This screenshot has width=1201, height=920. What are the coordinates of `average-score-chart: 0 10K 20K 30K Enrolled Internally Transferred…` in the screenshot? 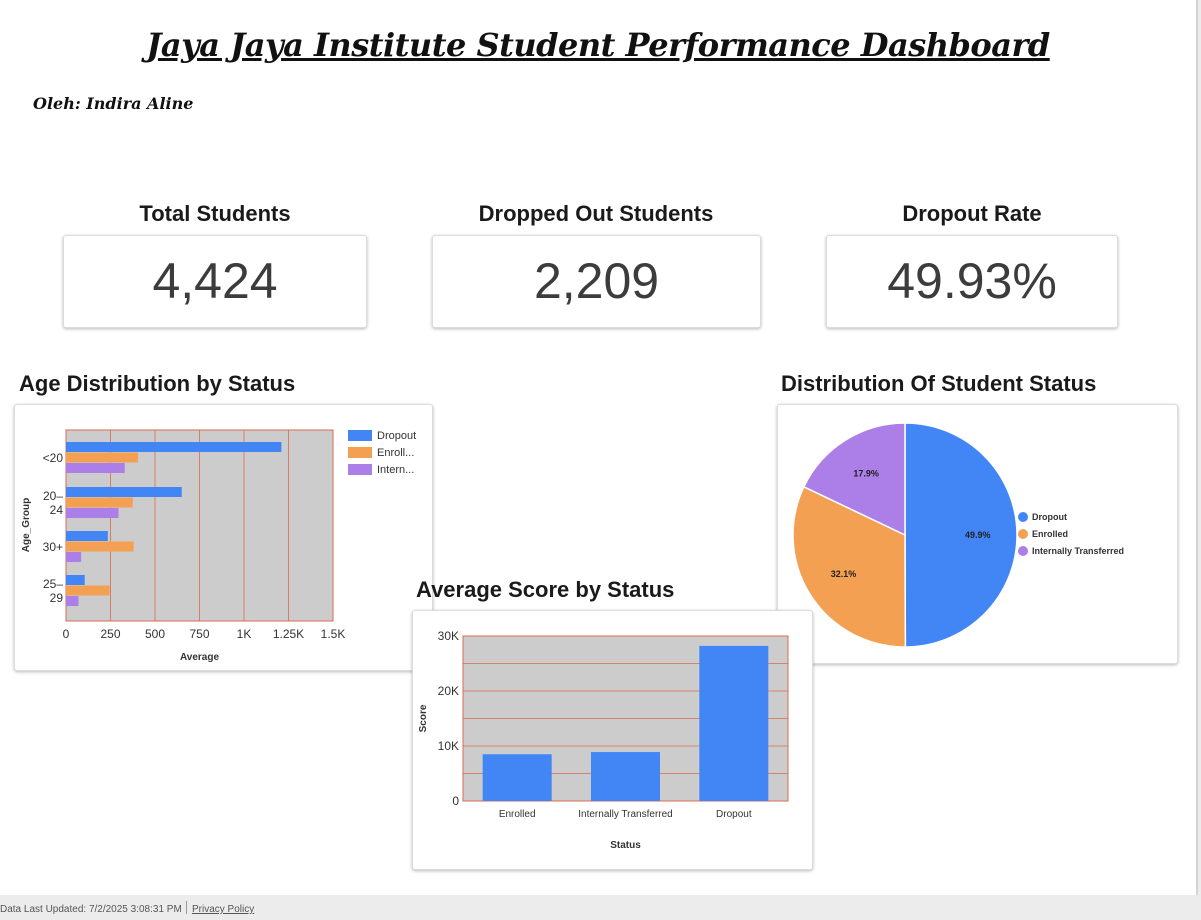 It's located at (612, 740).